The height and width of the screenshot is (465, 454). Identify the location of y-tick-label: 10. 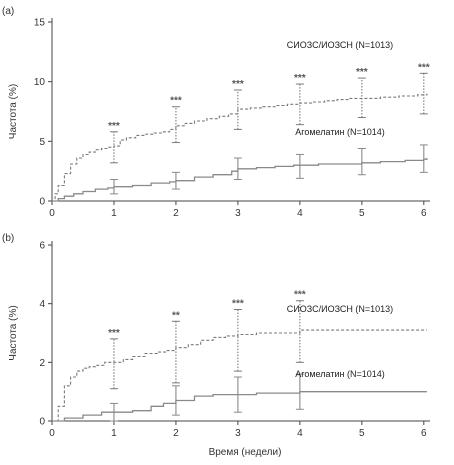
(40, 82).